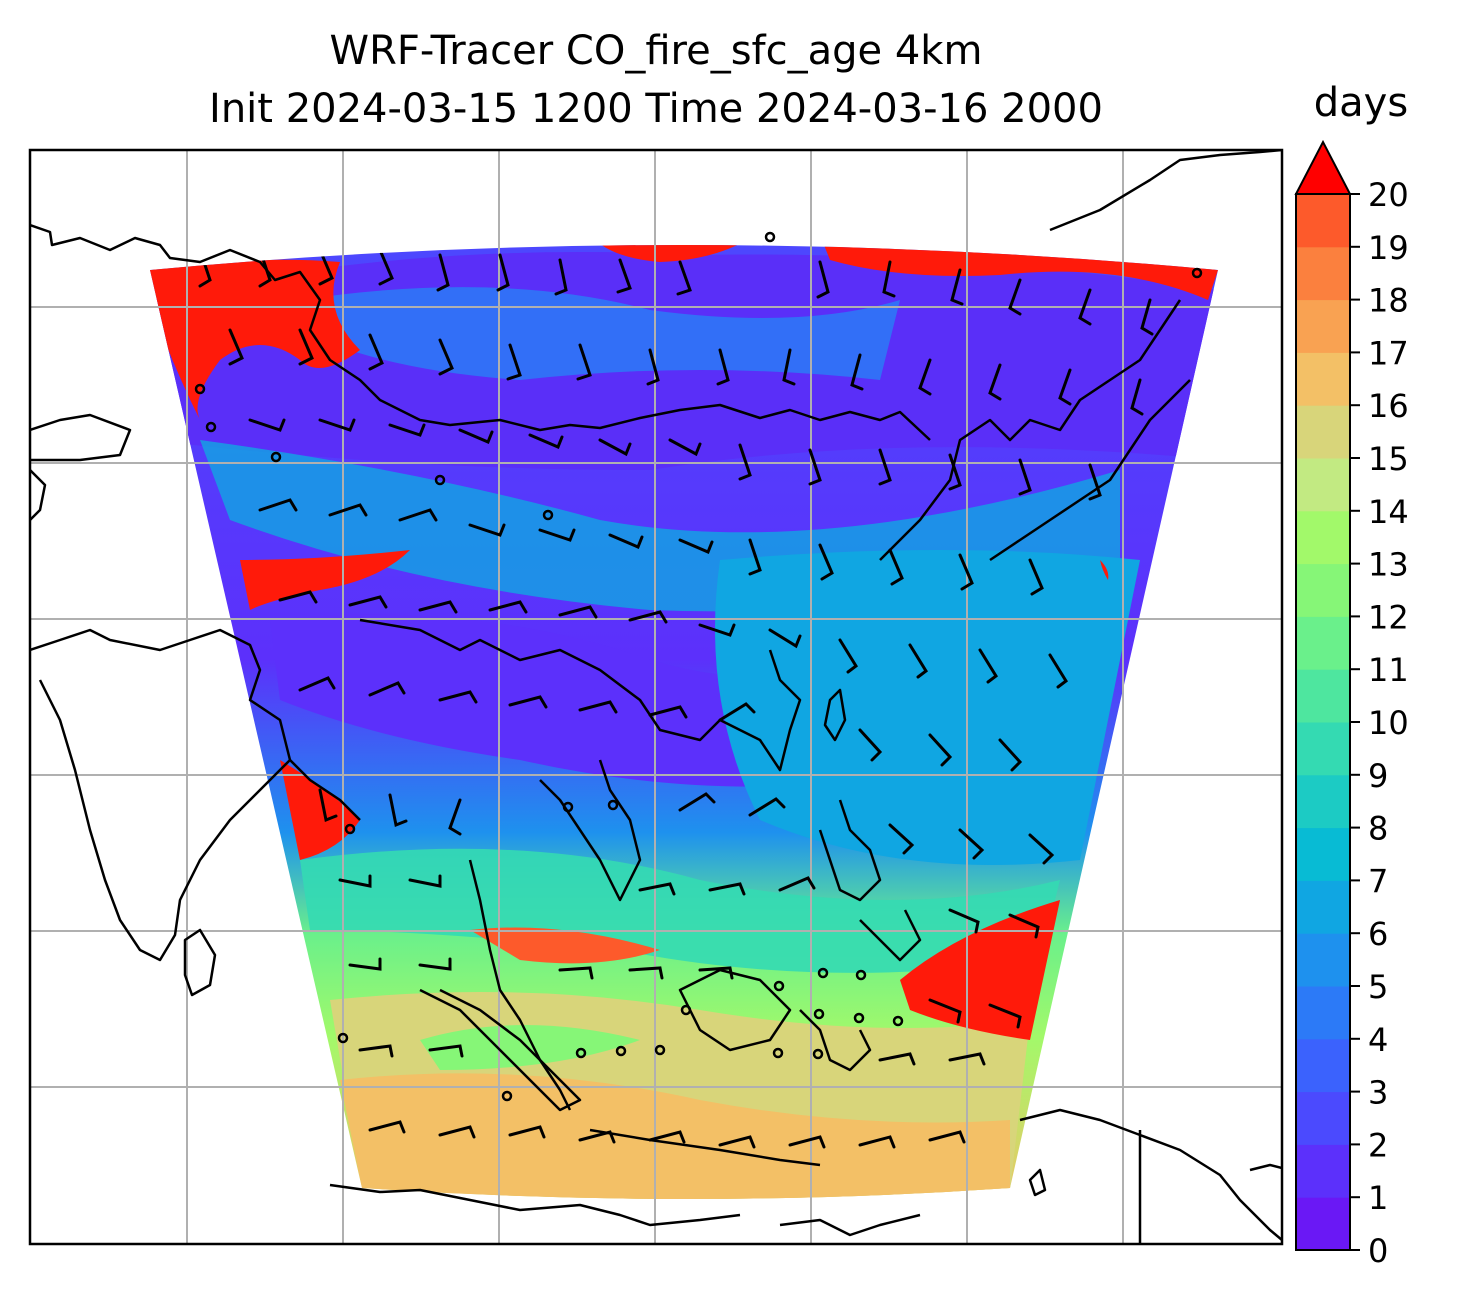  I want to click on coastline-north-continent, so click(480, 332).